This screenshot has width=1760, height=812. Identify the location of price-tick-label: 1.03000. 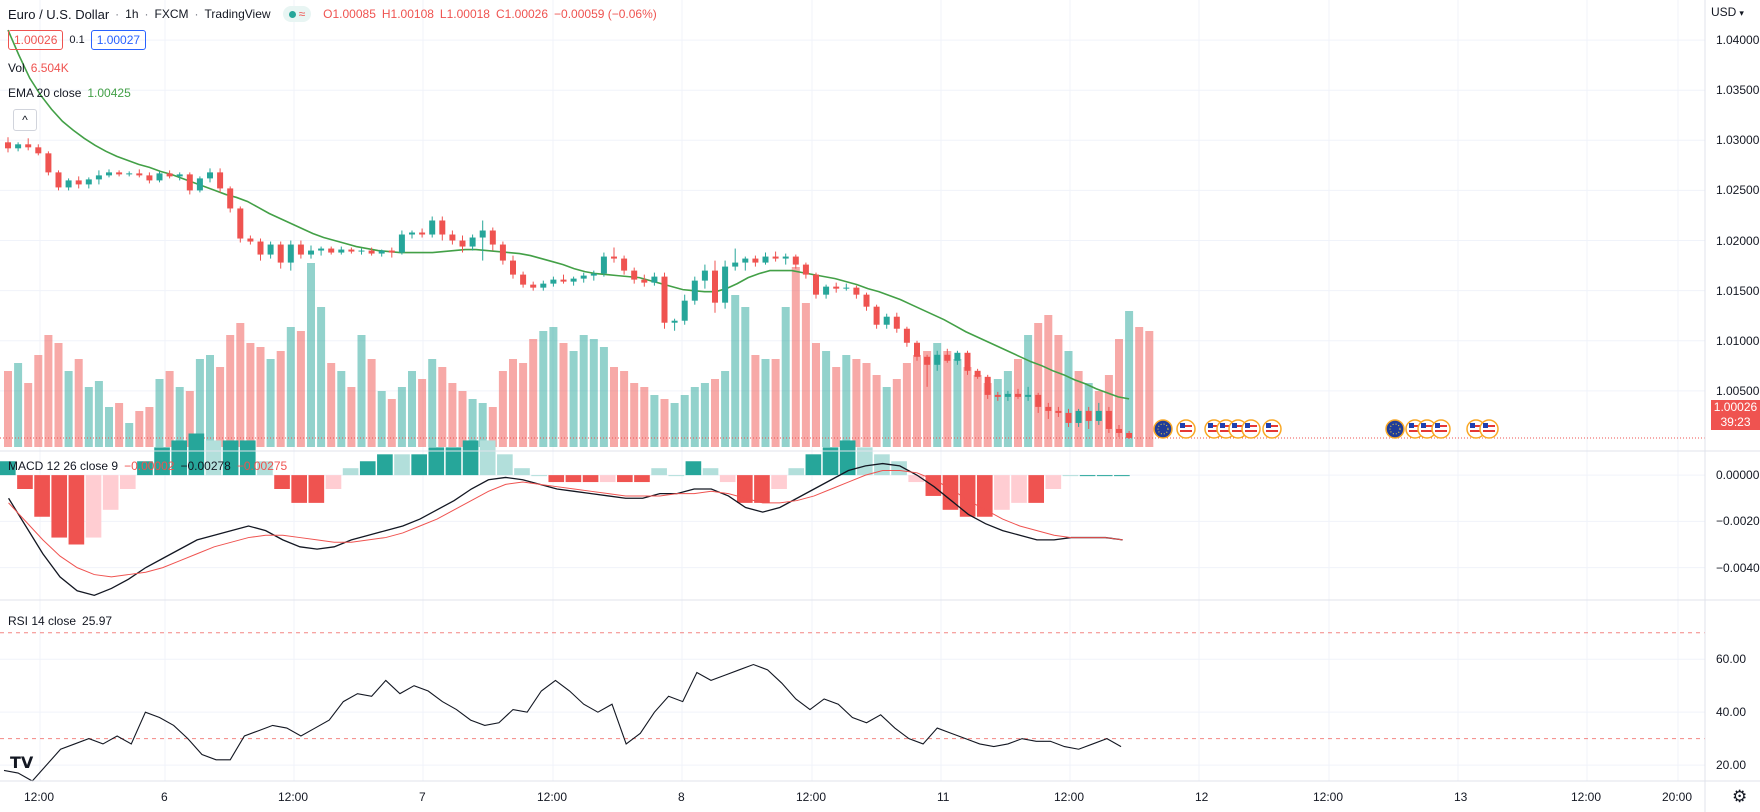
(1738, 140).